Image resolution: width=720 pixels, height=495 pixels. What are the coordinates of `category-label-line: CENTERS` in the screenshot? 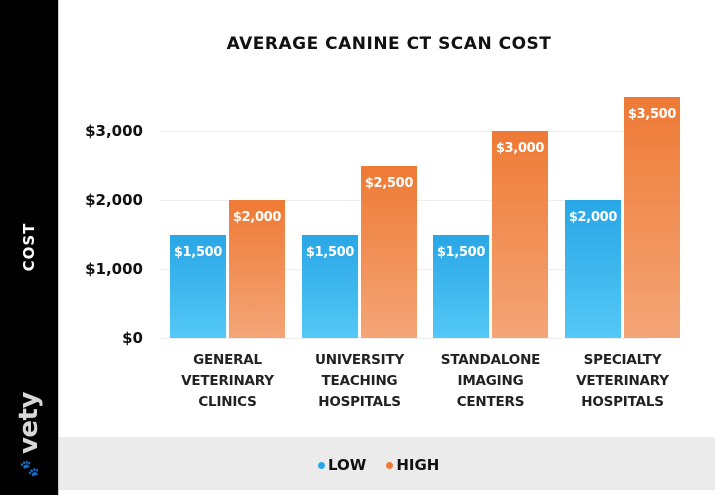 It's located at (490, 402).